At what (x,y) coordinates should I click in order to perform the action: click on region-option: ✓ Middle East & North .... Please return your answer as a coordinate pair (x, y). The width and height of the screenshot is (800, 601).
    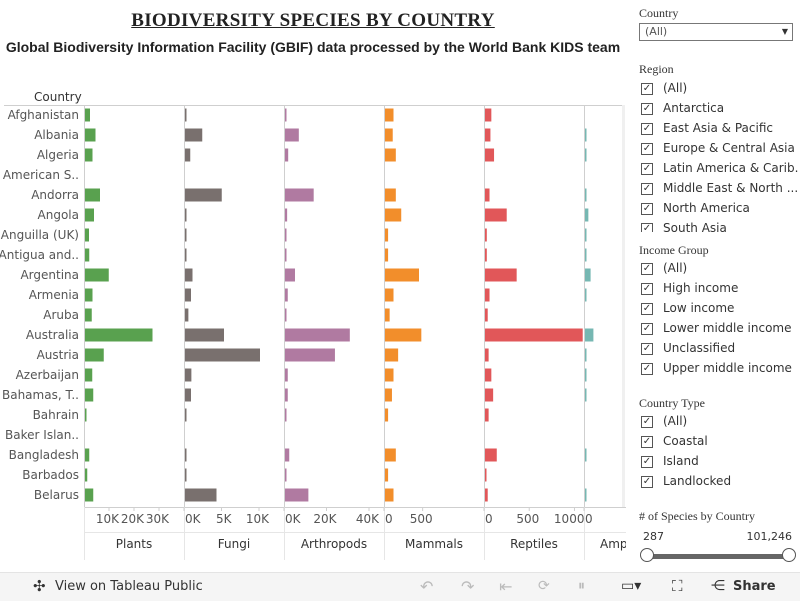
    Looking at the image, I should click on (719, 188).